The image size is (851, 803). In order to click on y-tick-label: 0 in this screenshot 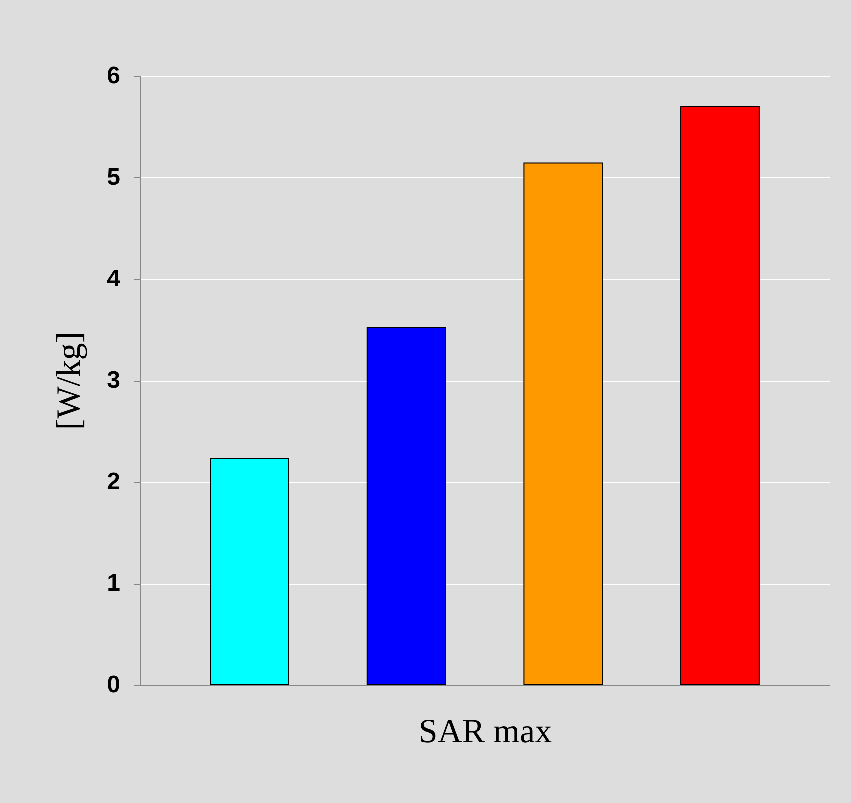, I will do `click(113, 685)`.